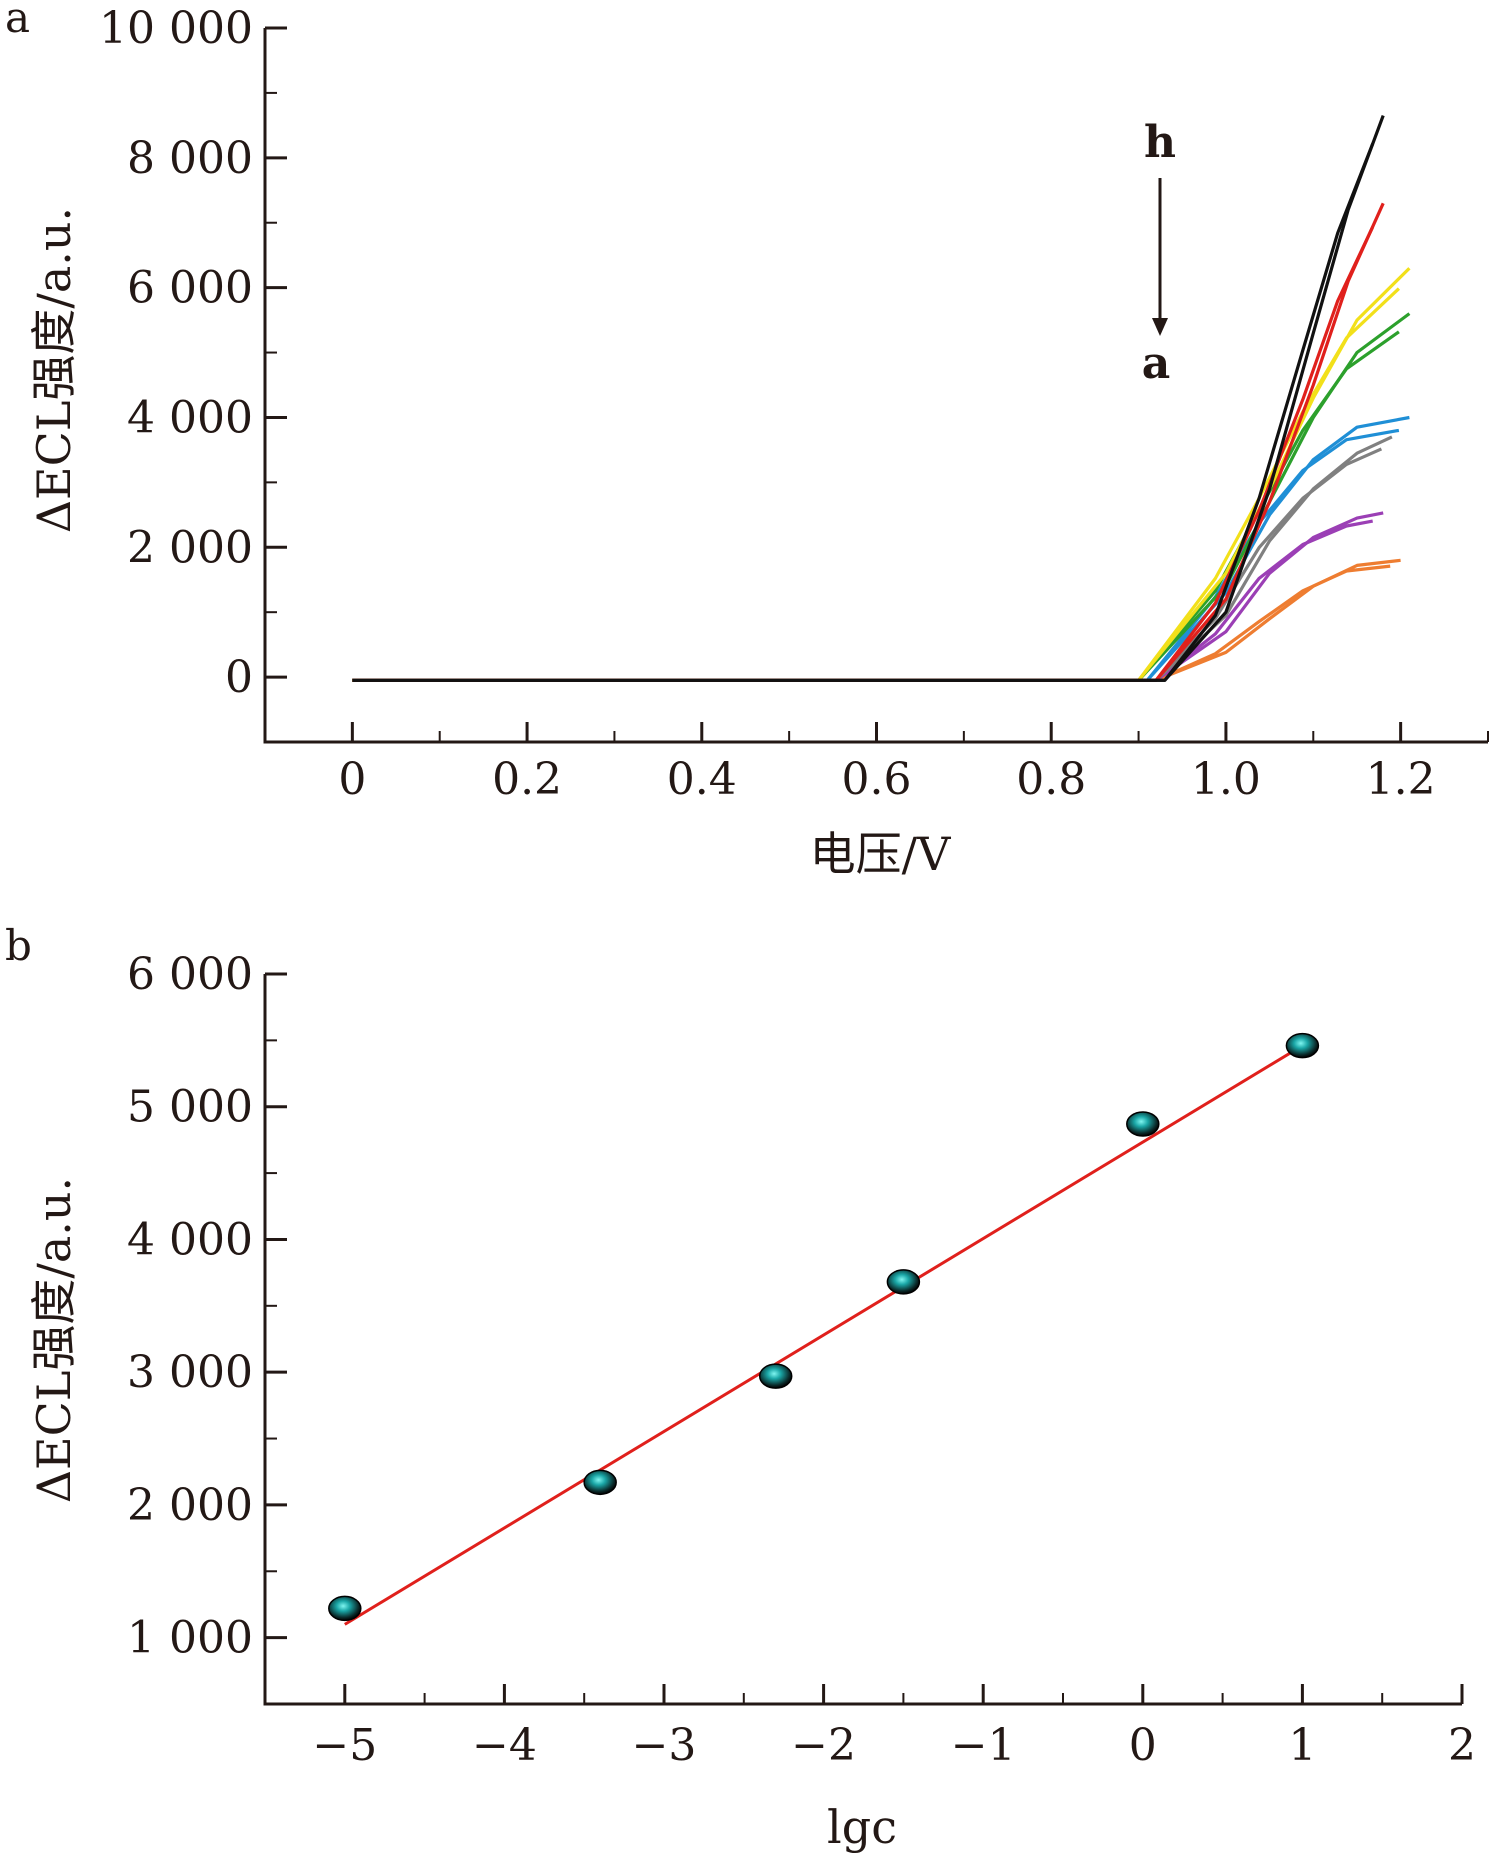 Image resolution: width=1490 pixels, height=1853 pixels. Describe the element at coordinates (176, 28) in the screenshot. I see `y-tick-label-a: 10 000` at that location.